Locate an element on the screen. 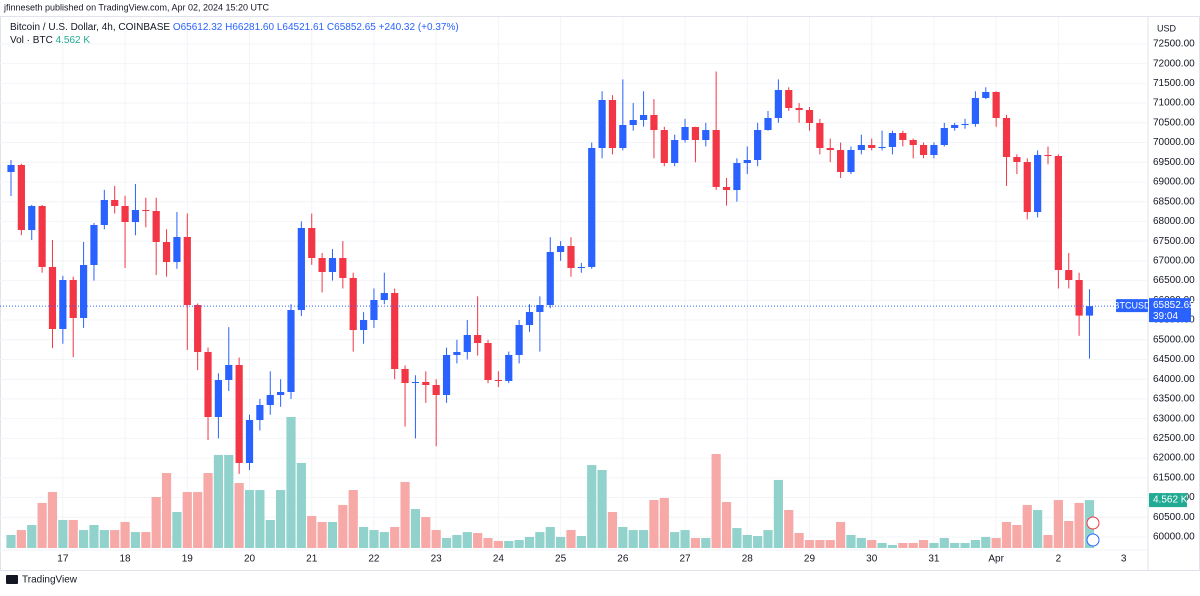 The width and height of the screenshot is (1200, 596). volume-axis-label: 4.562 K is located at coordinates (1170, 500).